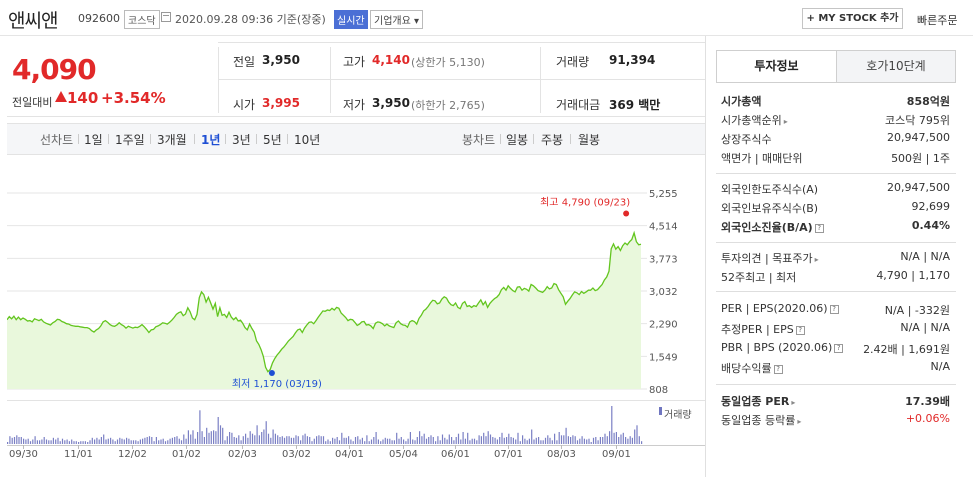 This screenshot has height=477, width=973. What do you see at coordinates (937, 20) in the screenshot?
I see `quick-order-link: 빠른주문` at bounding box center [937, 20].